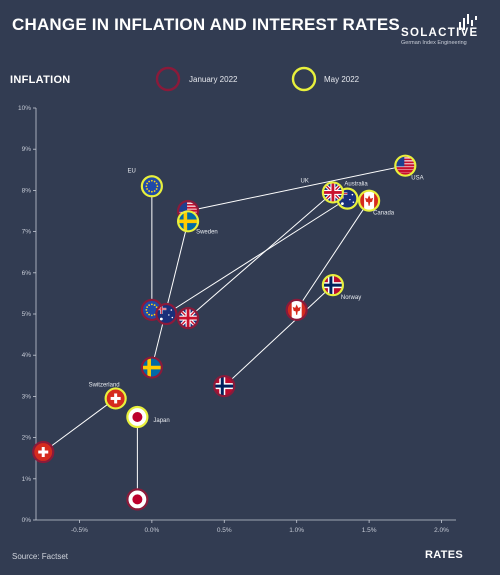 This screenshot has width=500, height=575. What do you see at coordinates (369, 200) in the screenshot?
I see `may-marker-canada` at bounding box center [369, 200].